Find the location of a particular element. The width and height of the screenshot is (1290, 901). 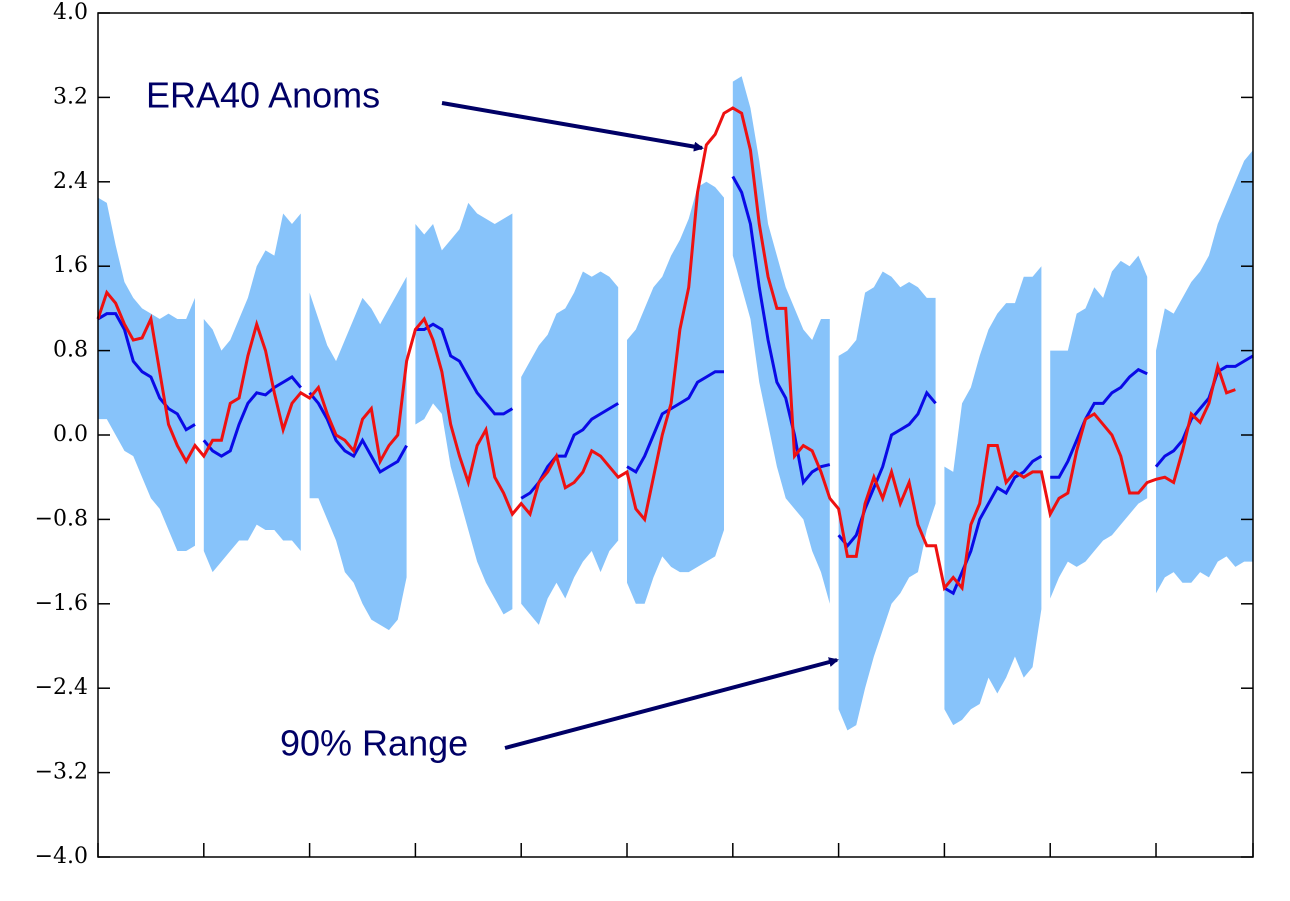

y-tick-label: 3.2 is located at coordinates (70, 96).